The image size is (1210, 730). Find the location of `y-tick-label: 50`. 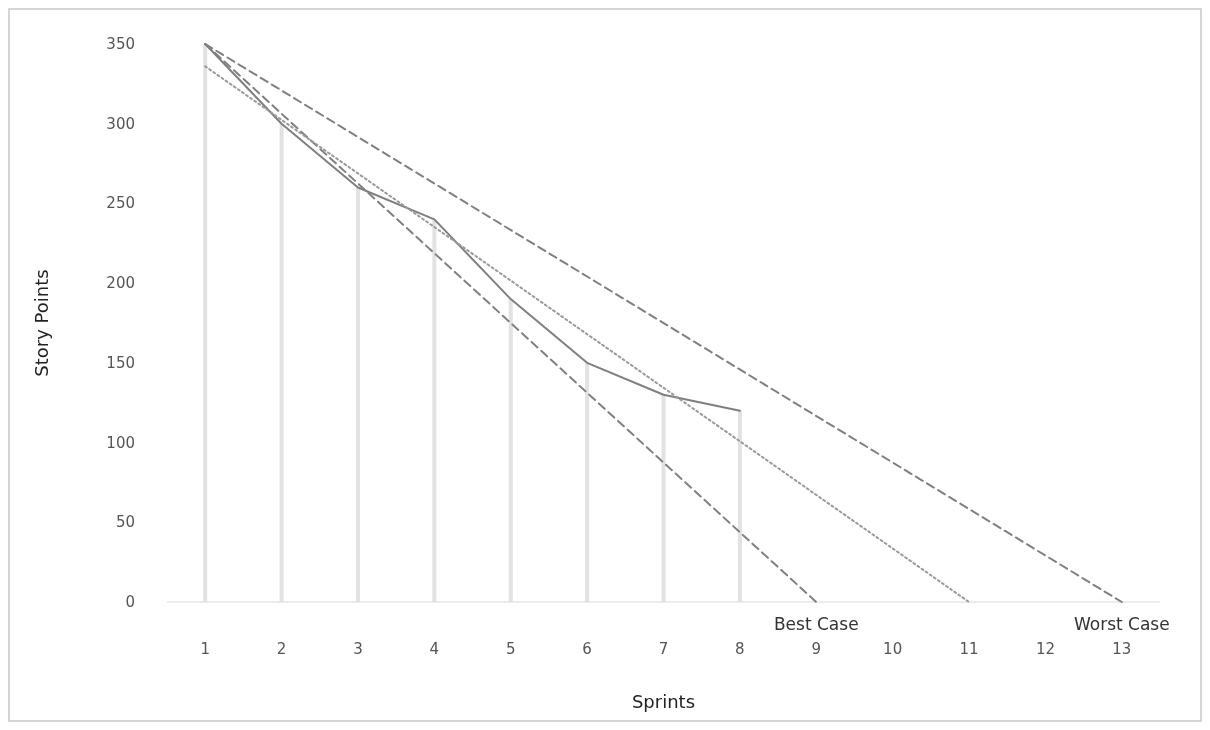

y-tick-label: 50 is located at coordinates (125, 522).